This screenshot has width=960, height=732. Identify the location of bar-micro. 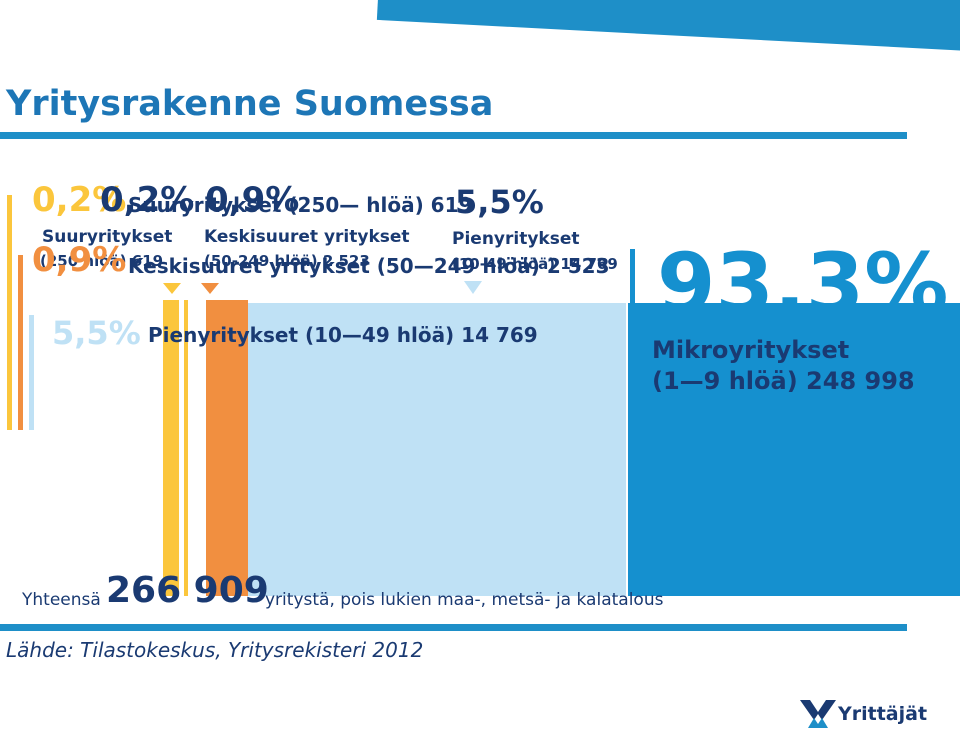
(794, 449).